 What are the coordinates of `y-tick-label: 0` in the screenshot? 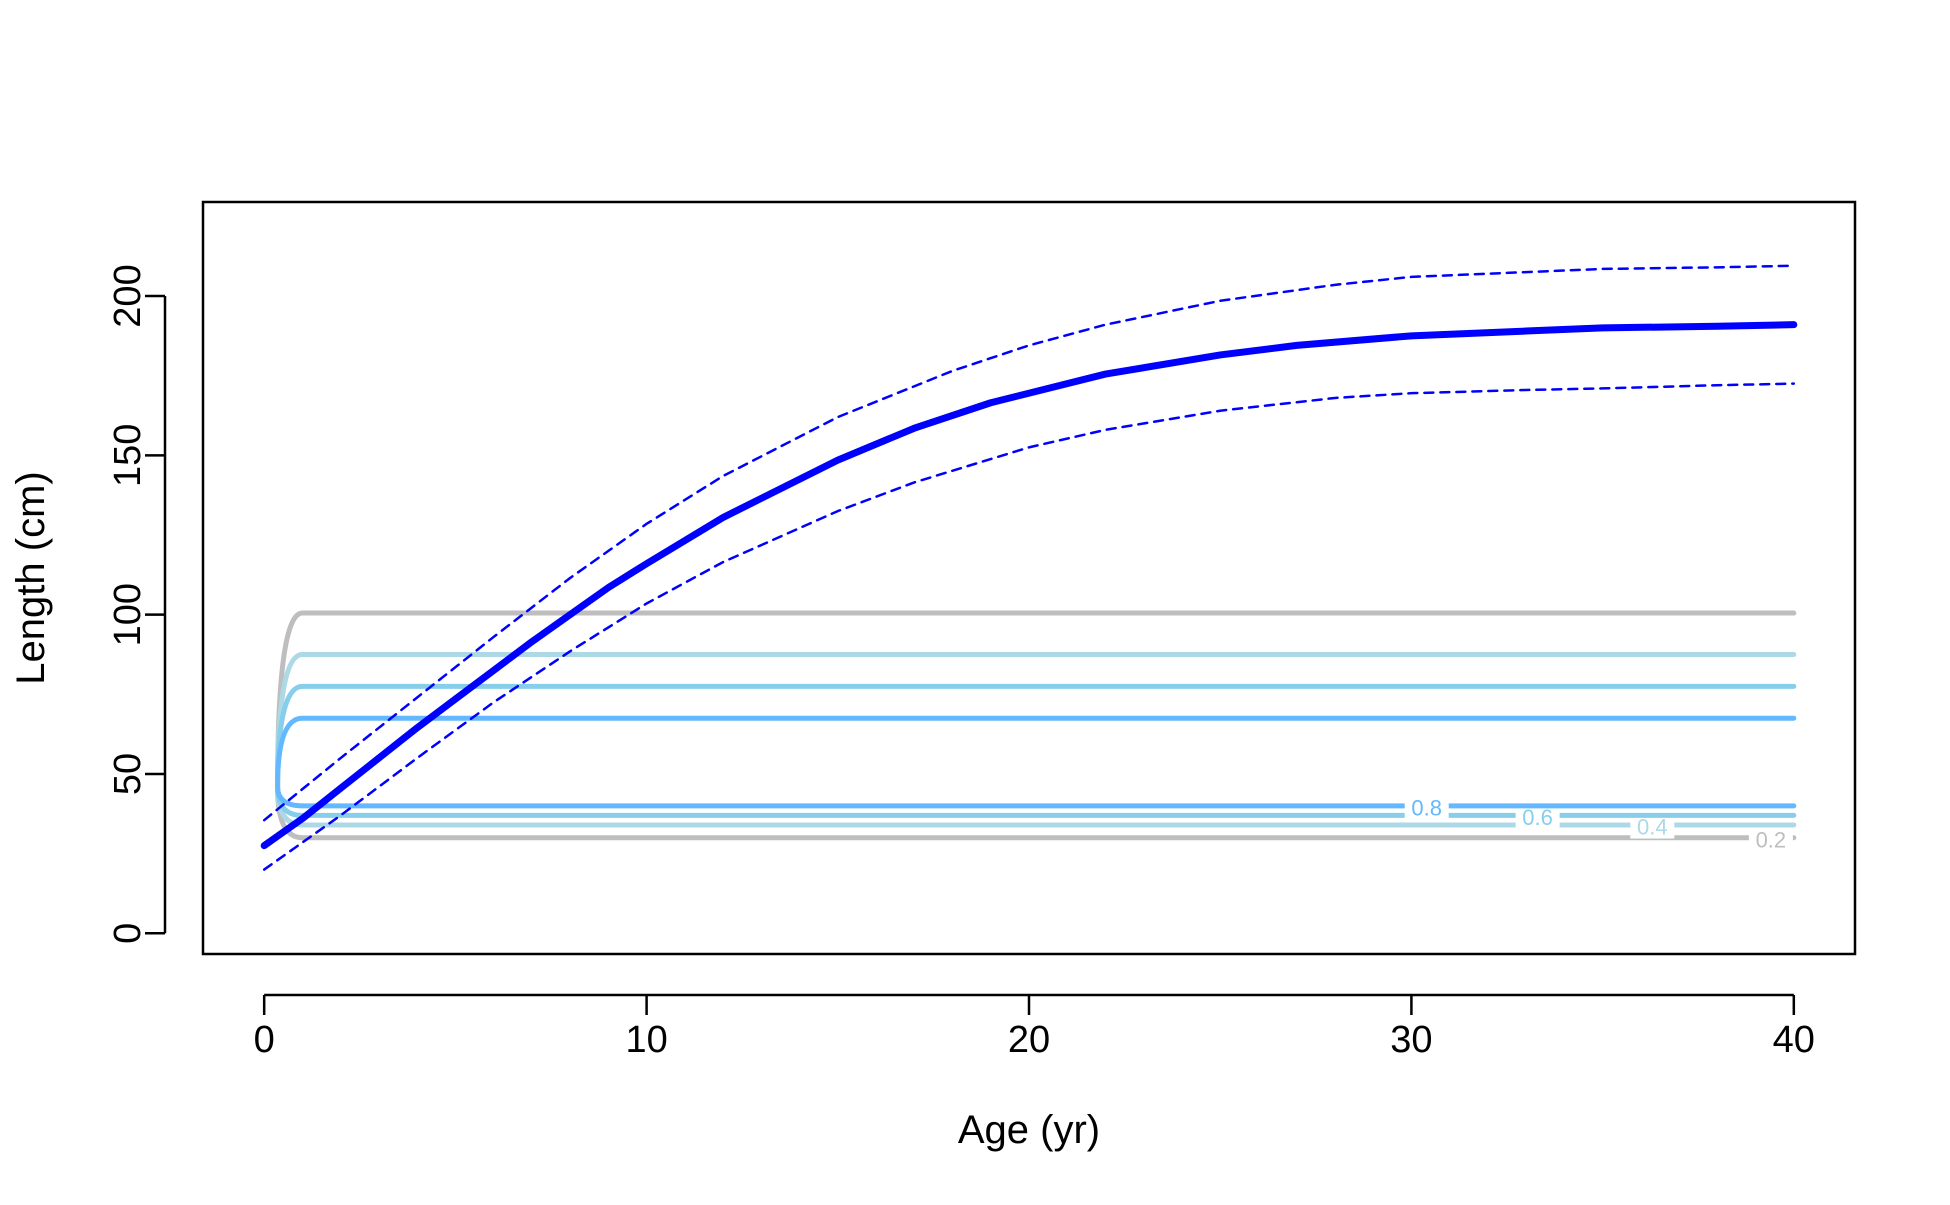 It's located at (128, 933).